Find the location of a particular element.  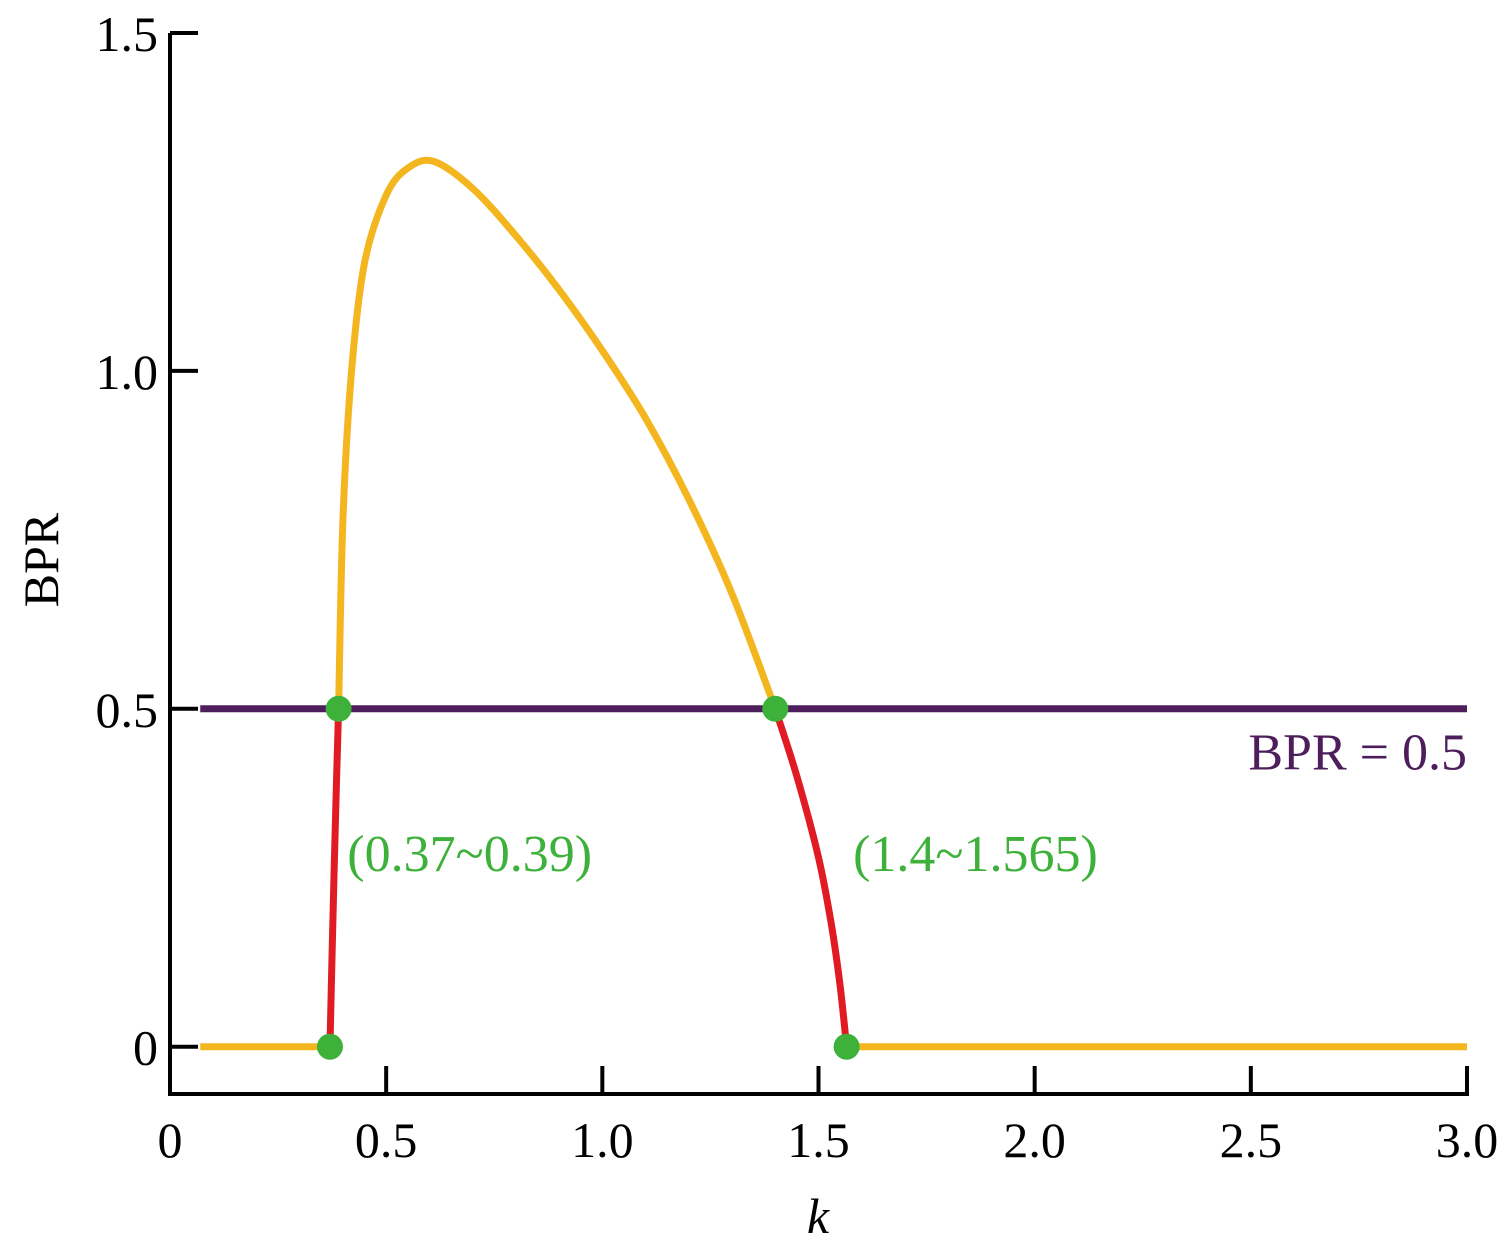

x-tick-label: 0.5 is located at coordinates (386, 1140).